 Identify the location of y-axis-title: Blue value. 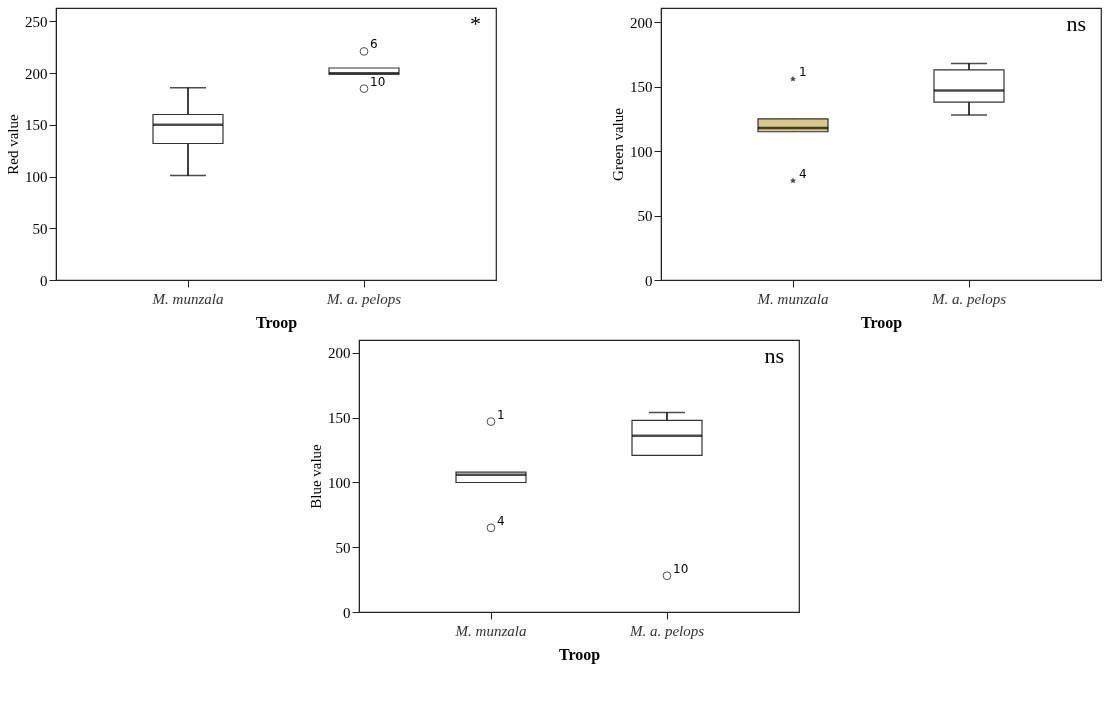
(315, 476).